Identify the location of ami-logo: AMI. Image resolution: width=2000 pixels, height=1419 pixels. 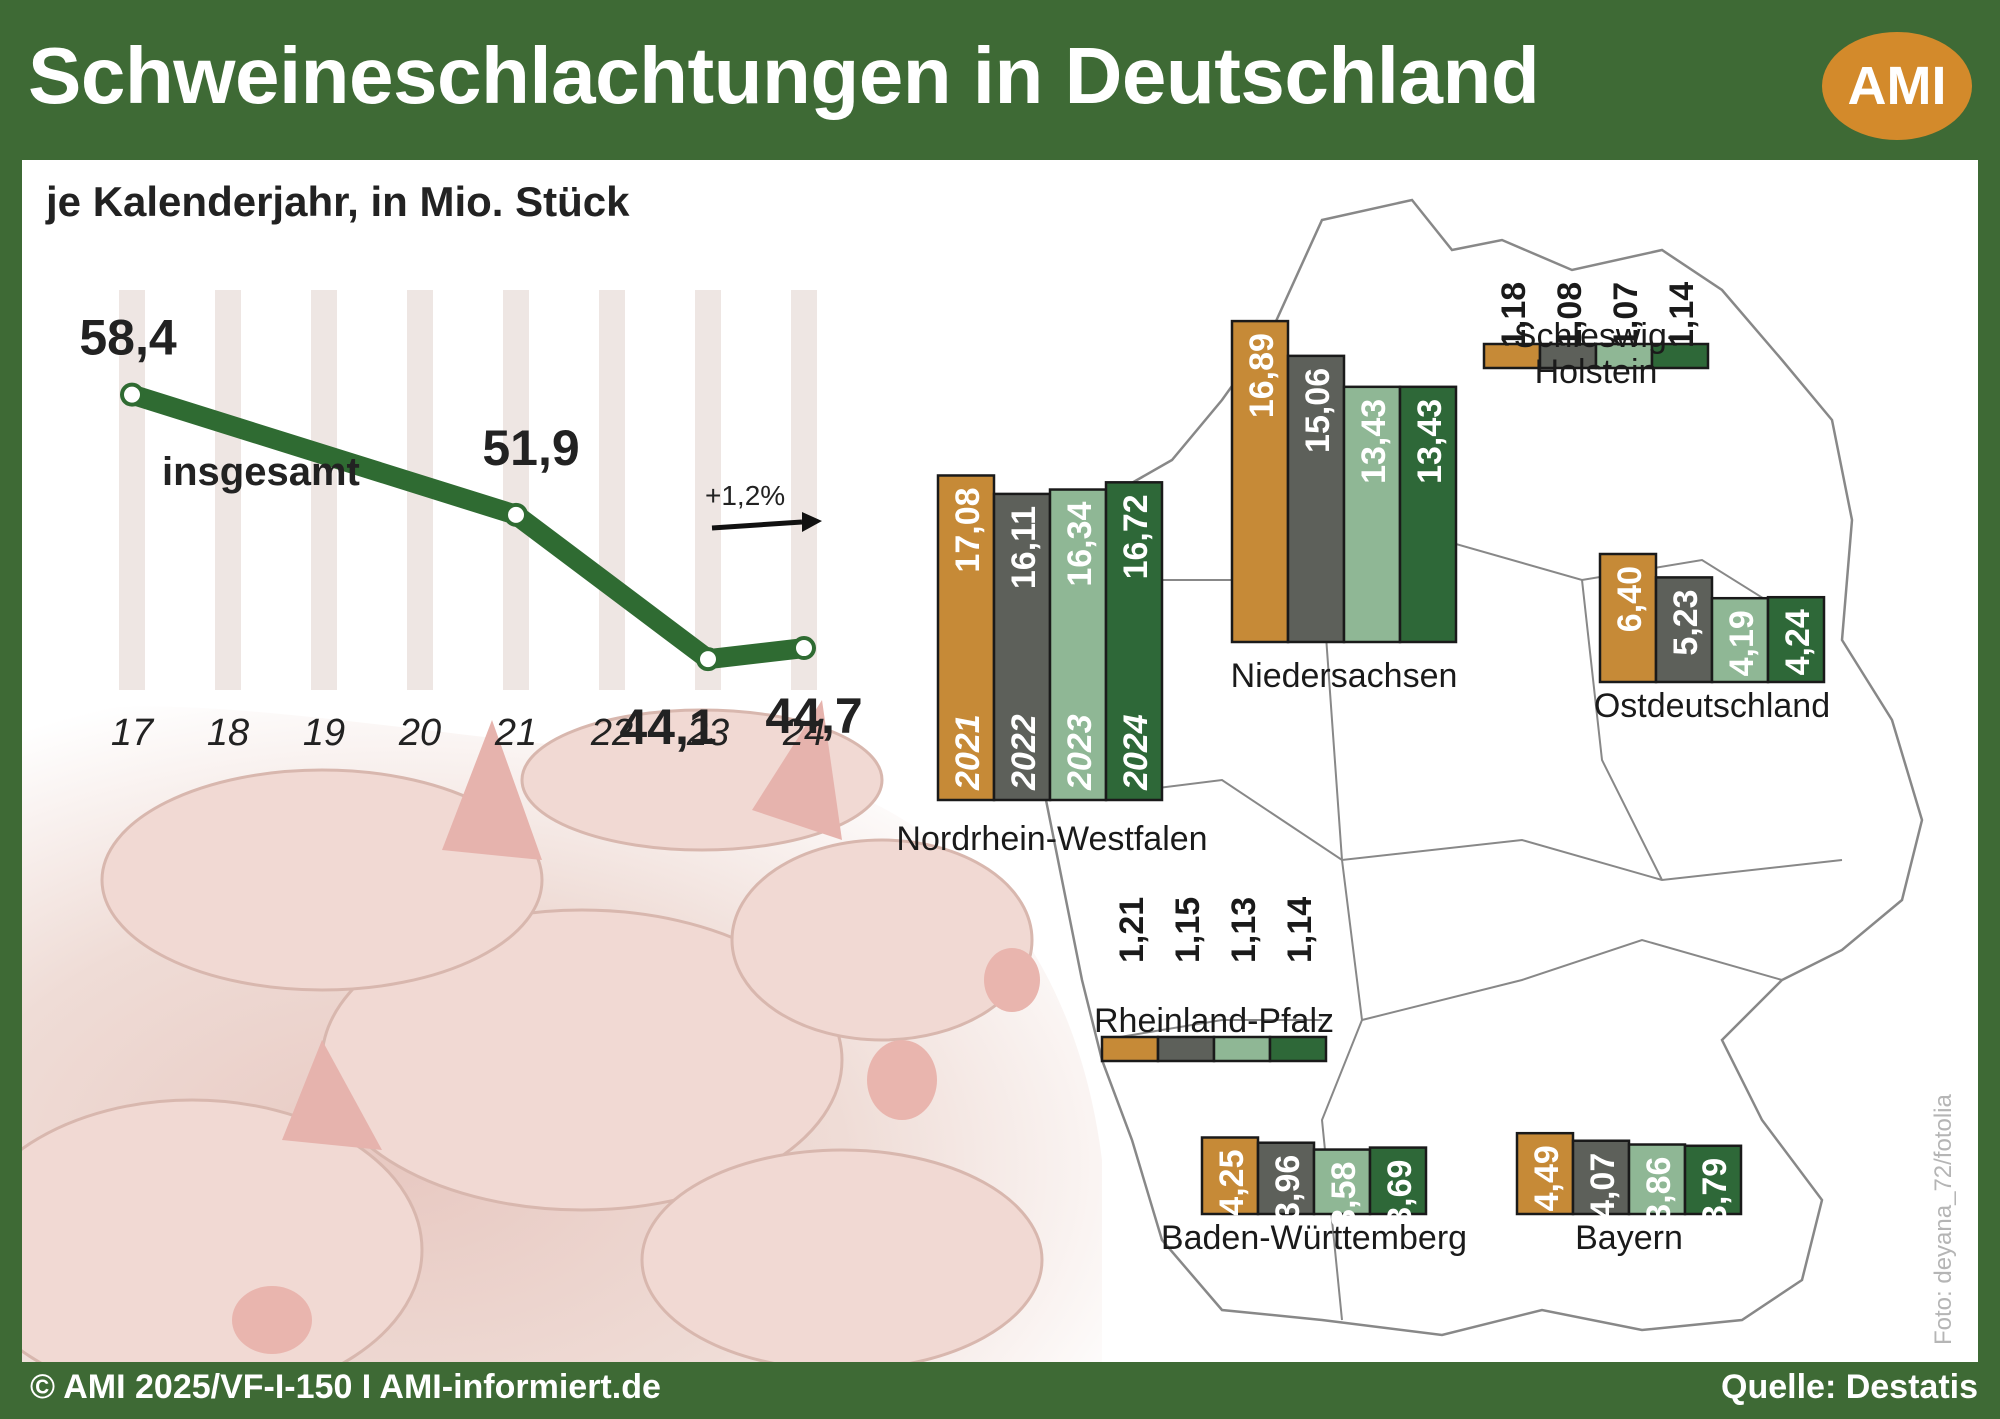
(1897, 86).